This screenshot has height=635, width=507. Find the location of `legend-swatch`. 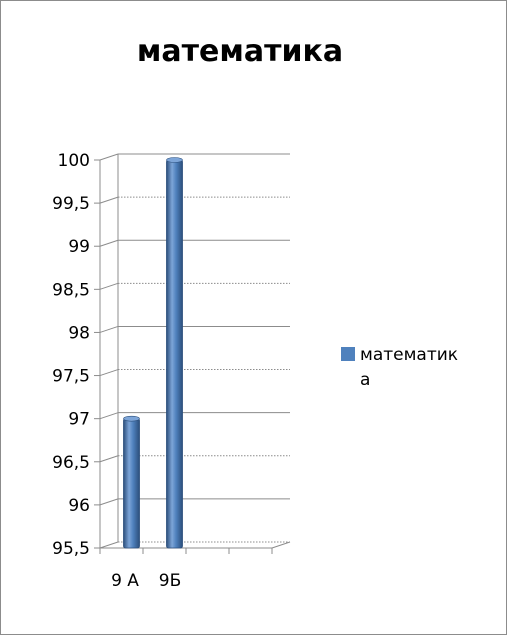

legend-swatch is located at coordinates (348, 354).